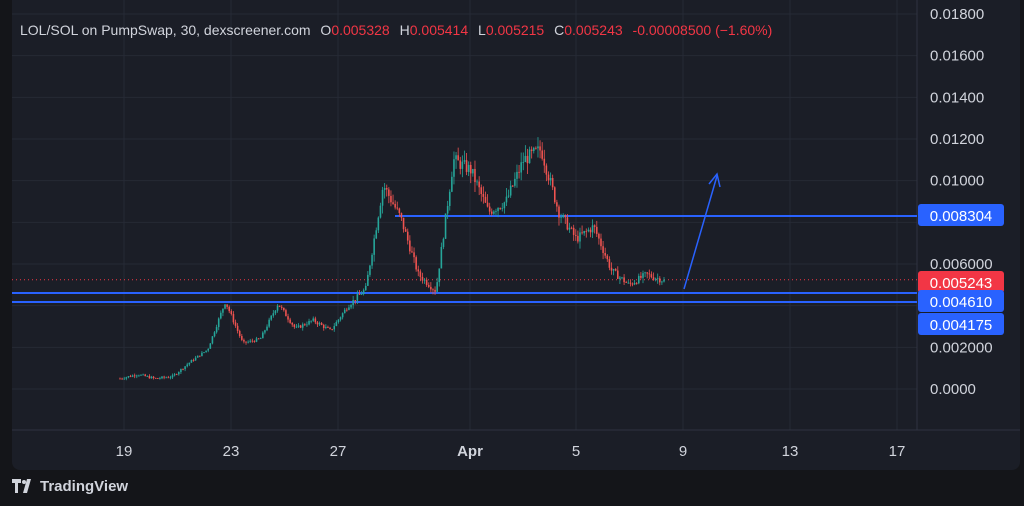 This screenshot has height=506, width=1024. Describe the element at coordinates (702, 30) in the screenshot. I see `change-value: -0.00008500 (−1.60%)` at that location.